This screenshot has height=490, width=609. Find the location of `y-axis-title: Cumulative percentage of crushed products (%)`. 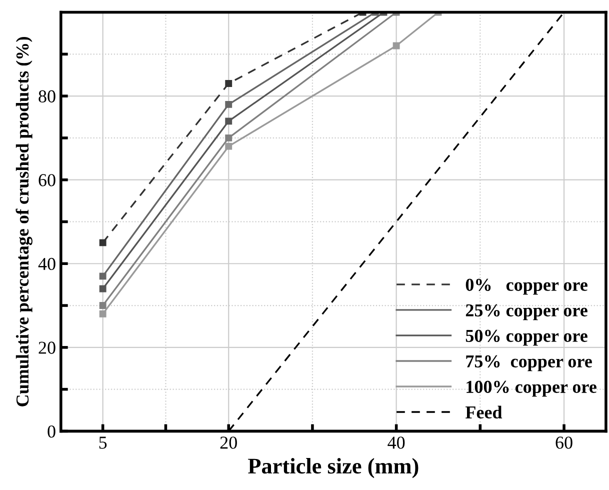

y-axis-title: Cumulative percentage of crushed products (%) is located at coordinates (24, 221).